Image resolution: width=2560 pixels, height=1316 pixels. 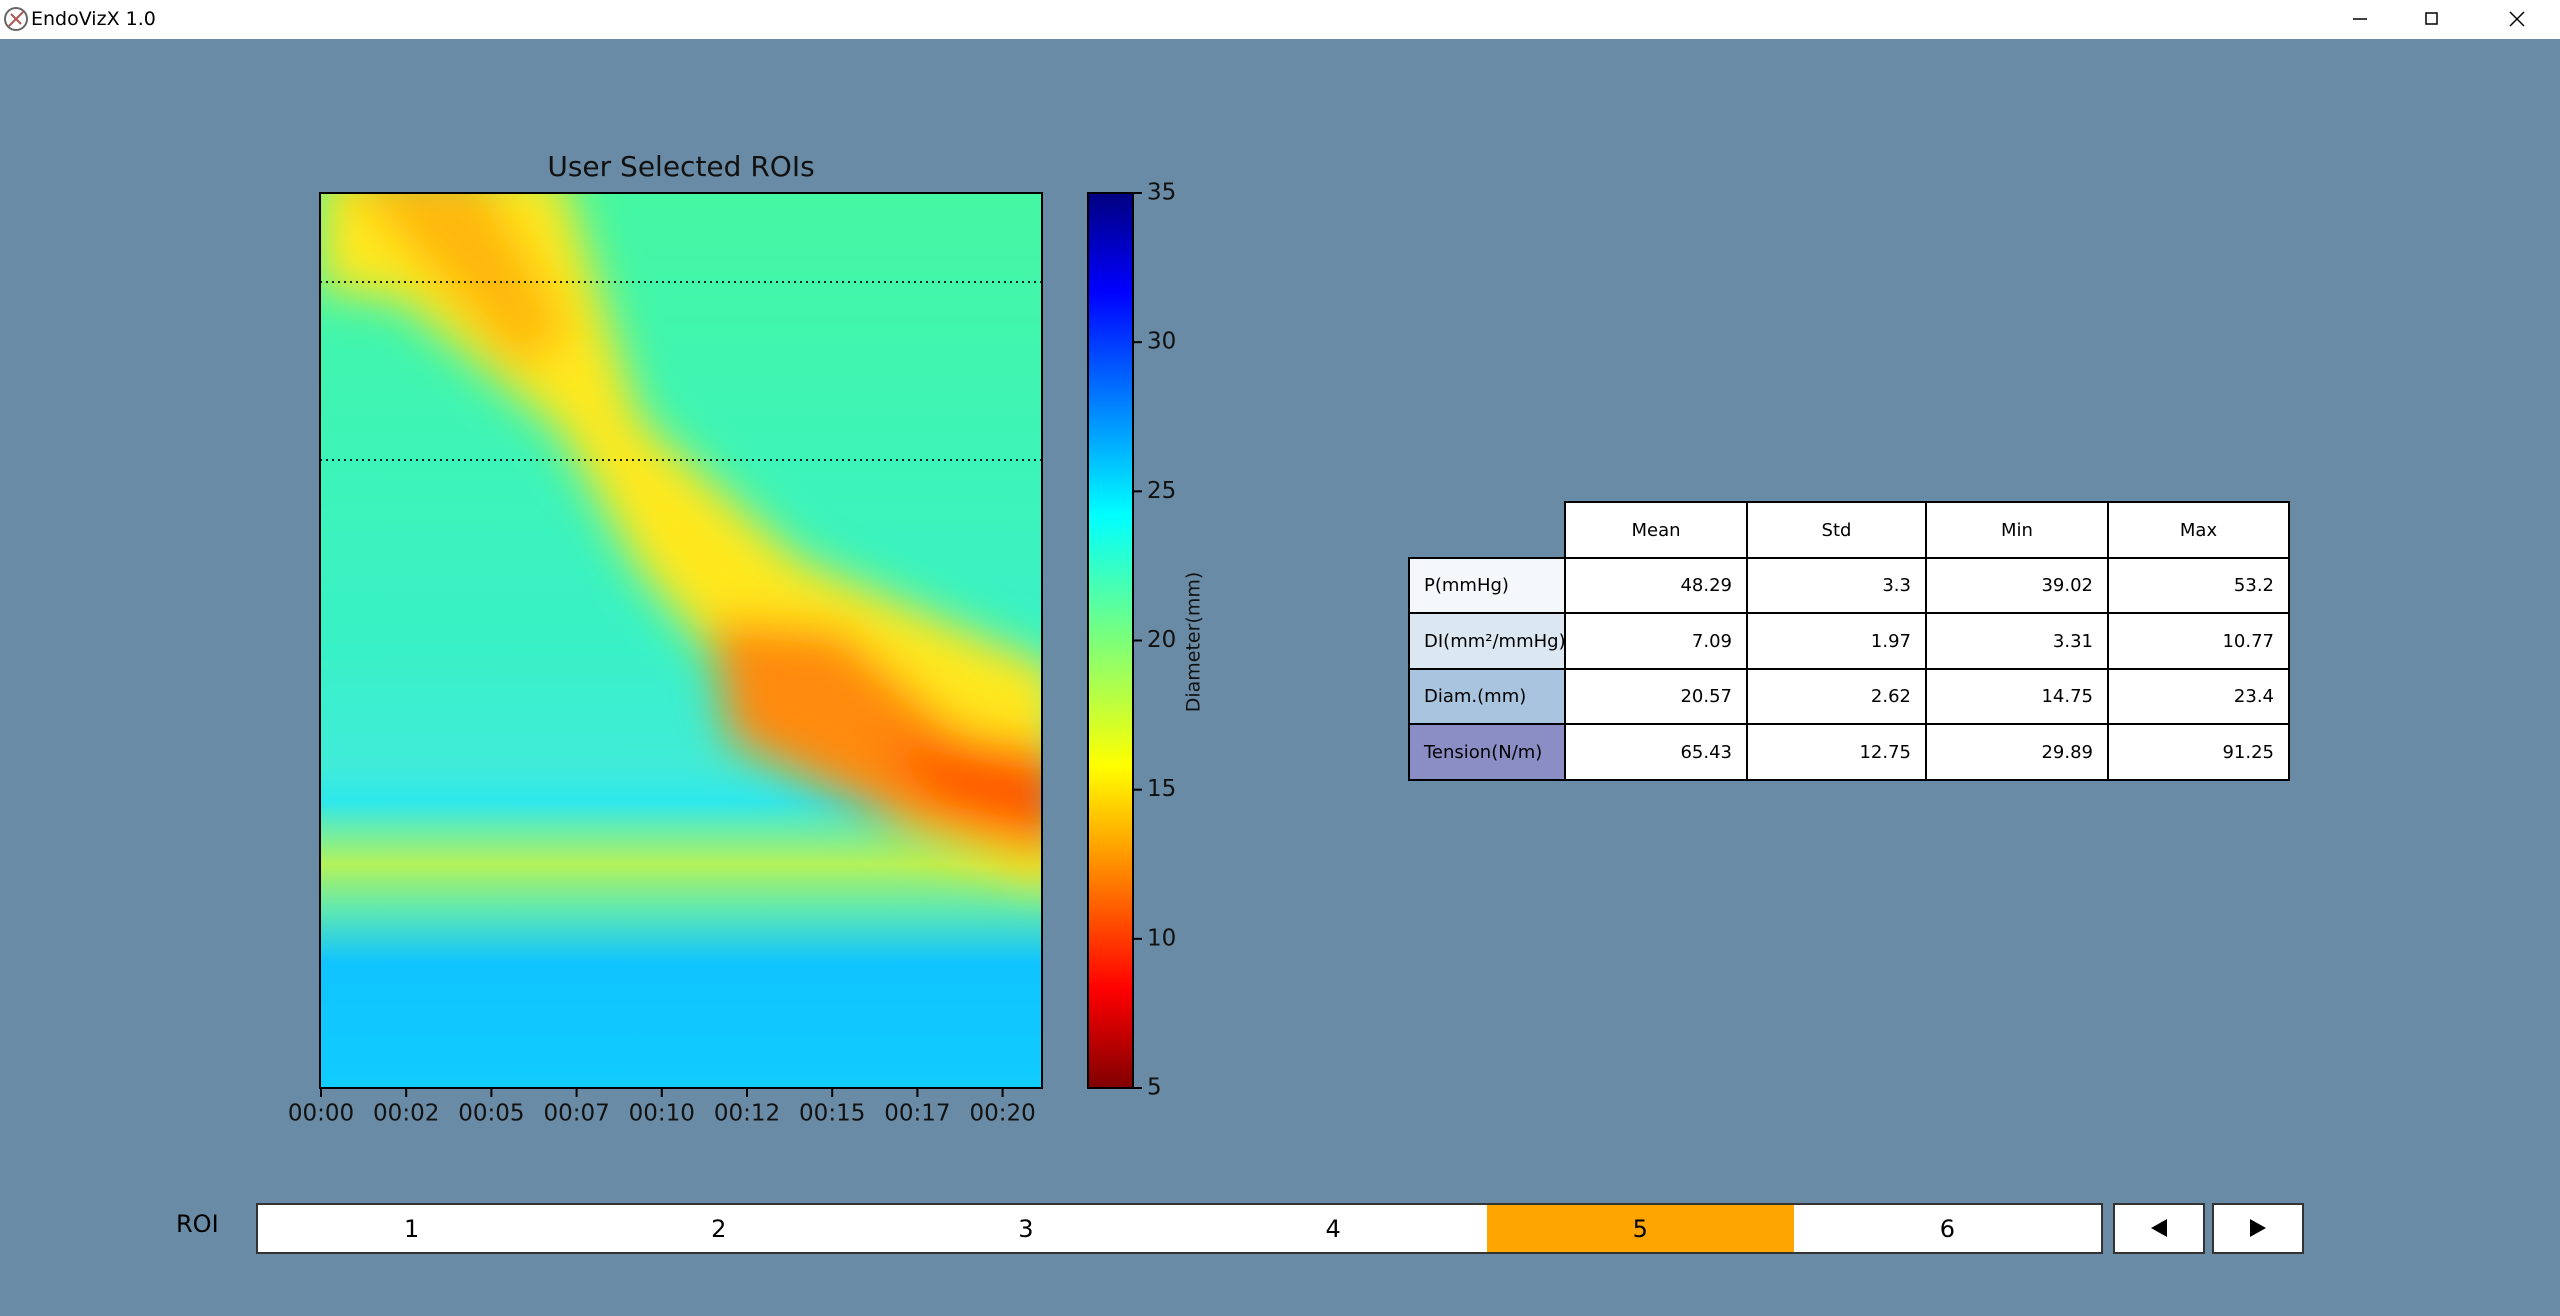 I want to click on table-cell: 12.75, so click(x=1836, y=752).